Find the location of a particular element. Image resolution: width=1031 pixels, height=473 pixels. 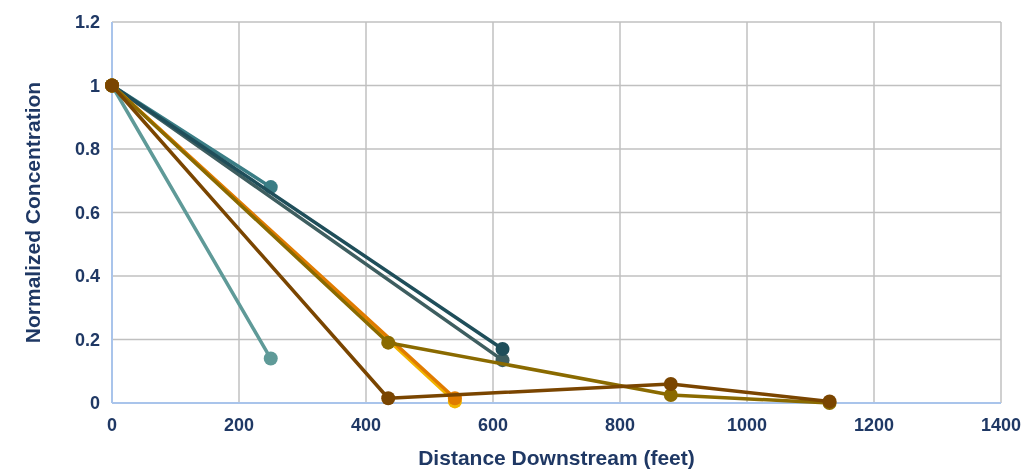

y-axis-title: Normalized Concentration is located at coordinates (32, 212).